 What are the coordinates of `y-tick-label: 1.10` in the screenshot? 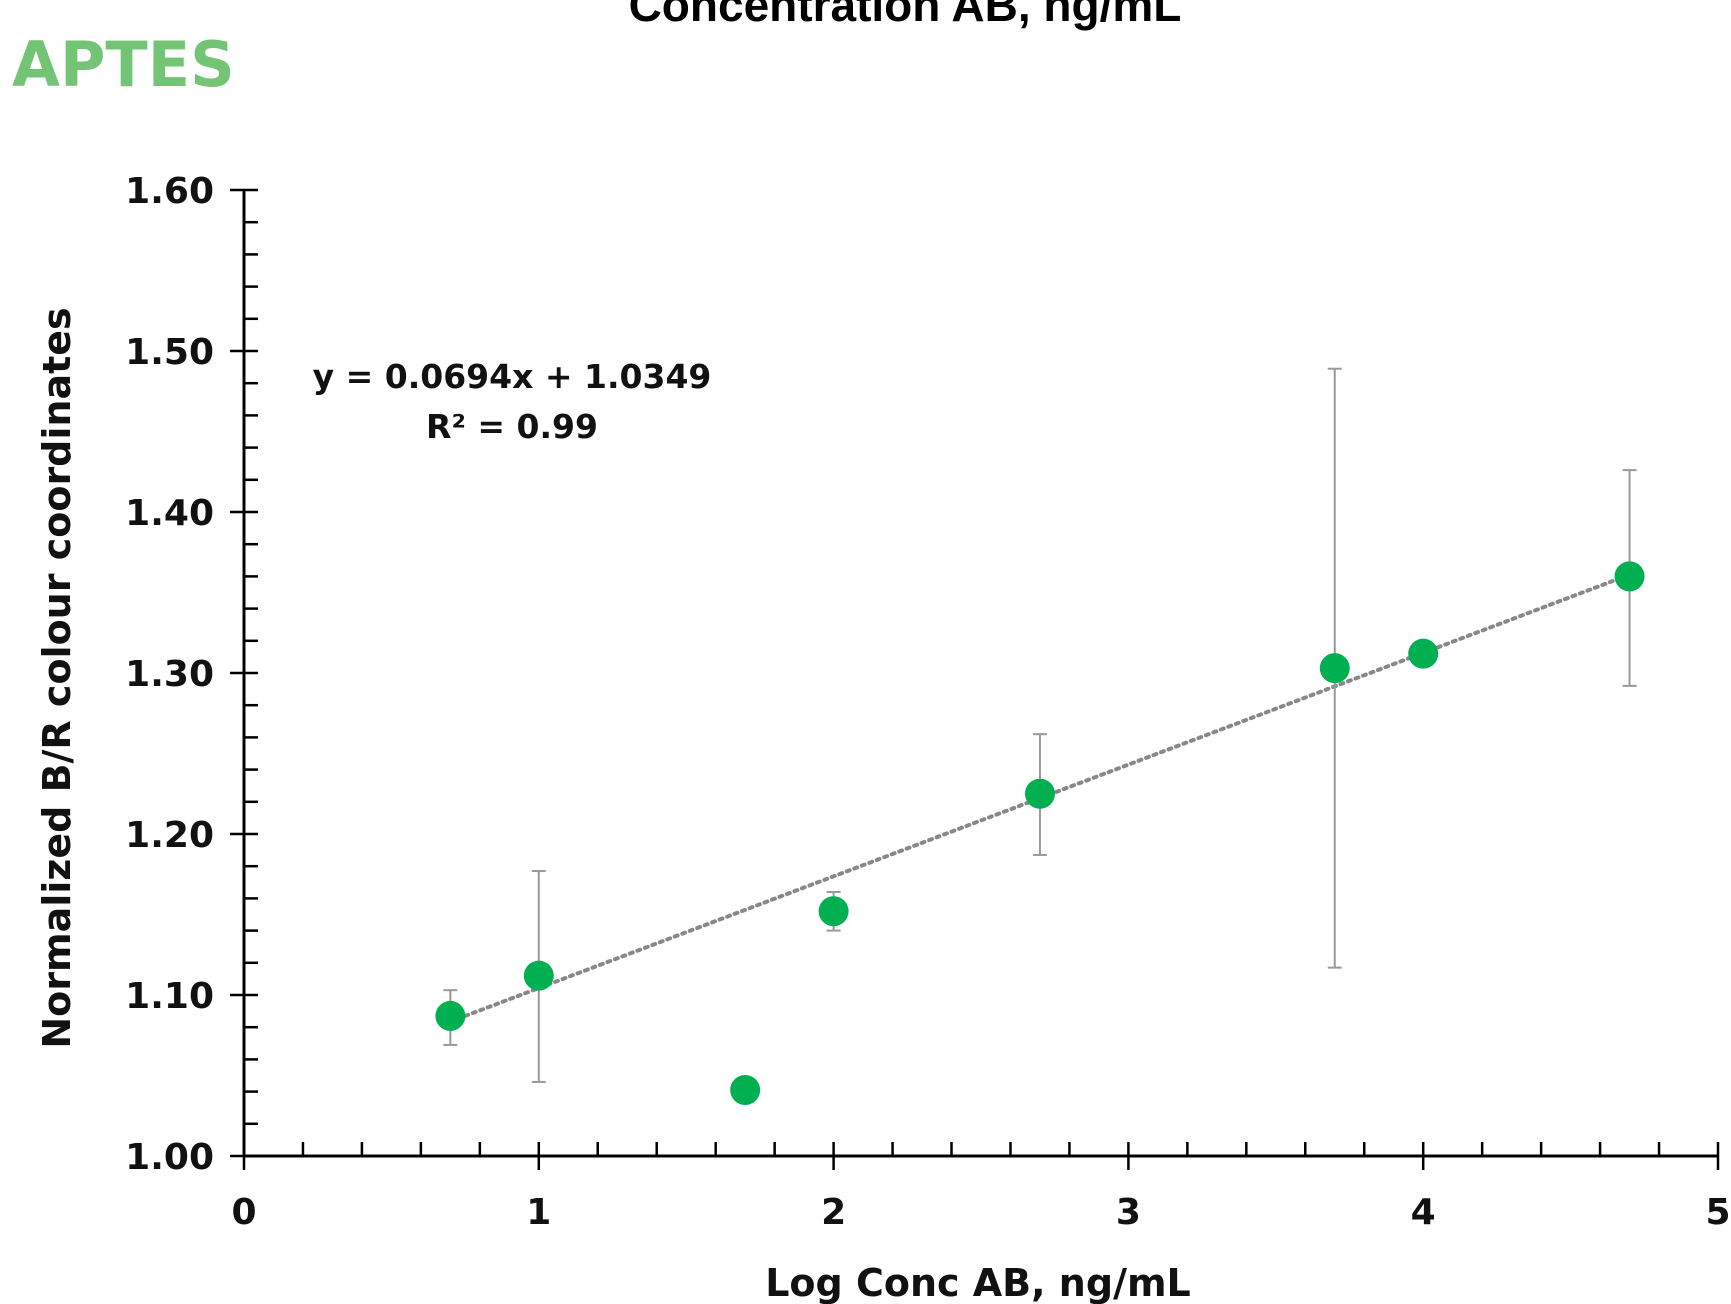 It's located at (169, 996).